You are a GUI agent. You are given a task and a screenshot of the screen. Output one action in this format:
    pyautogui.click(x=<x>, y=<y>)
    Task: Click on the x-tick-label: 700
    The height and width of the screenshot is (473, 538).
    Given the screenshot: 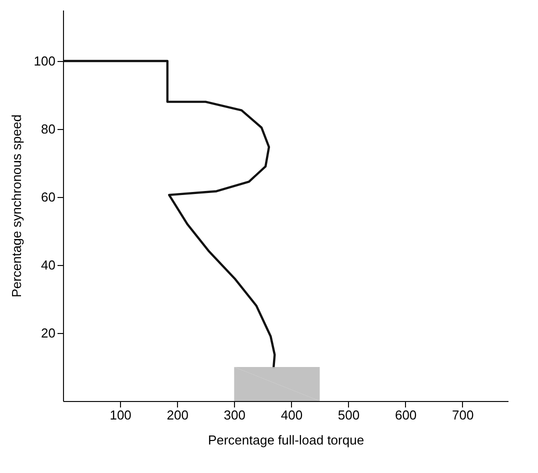 What is the action you would take?
    pyautogui.click(x=463, y=415)
    